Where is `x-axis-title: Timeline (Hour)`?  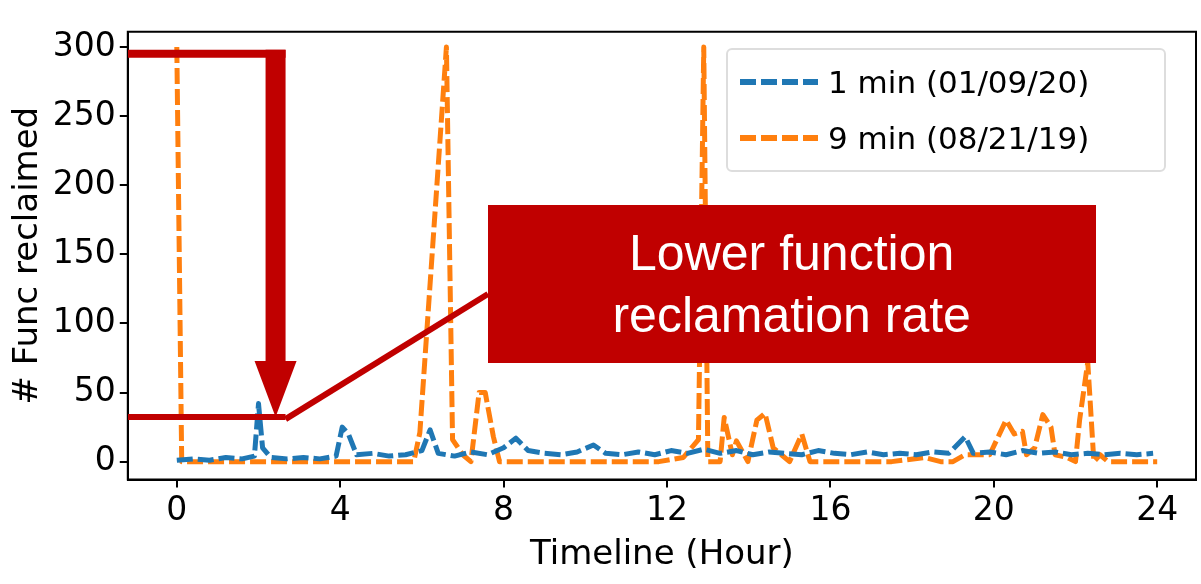
x-axis-title: Timeline (Hour) is located at coordinates (661, 552).